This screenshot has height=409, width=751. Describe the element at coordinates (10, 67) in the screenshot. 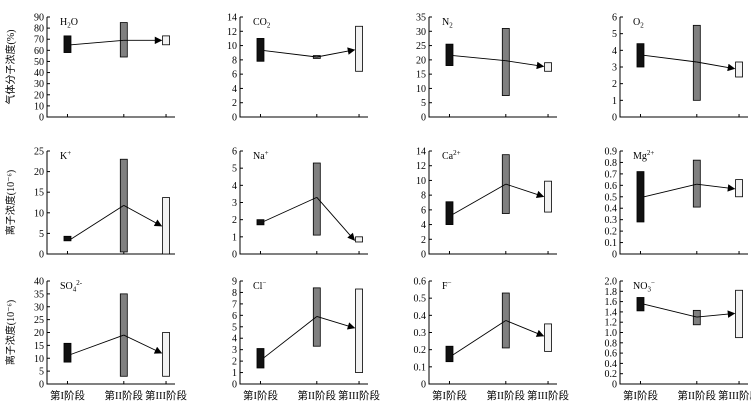

I see `row-1-ylabel: 气体分子浓度(%)` at that location.